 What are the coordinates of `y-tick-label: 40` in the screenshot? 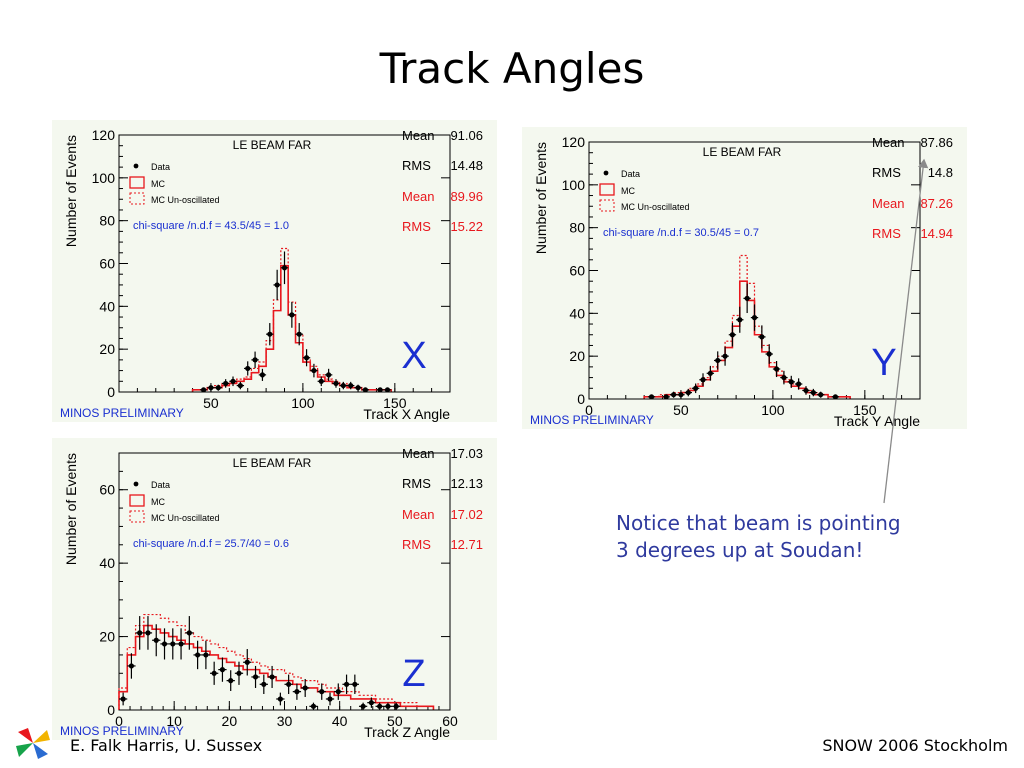 It's located at (577, 313).